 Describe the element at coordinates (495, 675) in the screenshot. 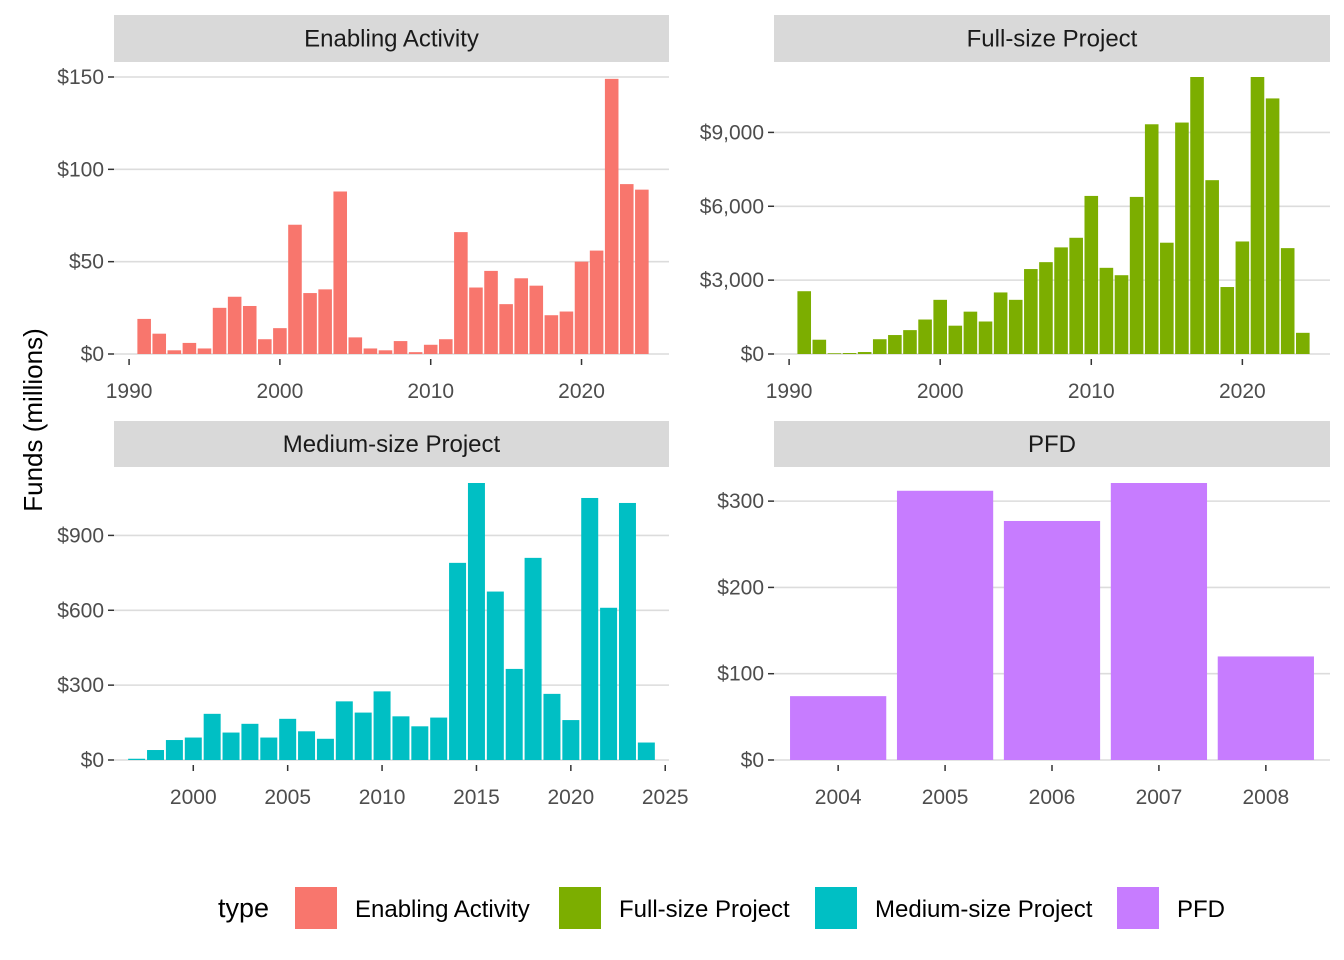

I see `bar-medium-size-project-2016` at that location.